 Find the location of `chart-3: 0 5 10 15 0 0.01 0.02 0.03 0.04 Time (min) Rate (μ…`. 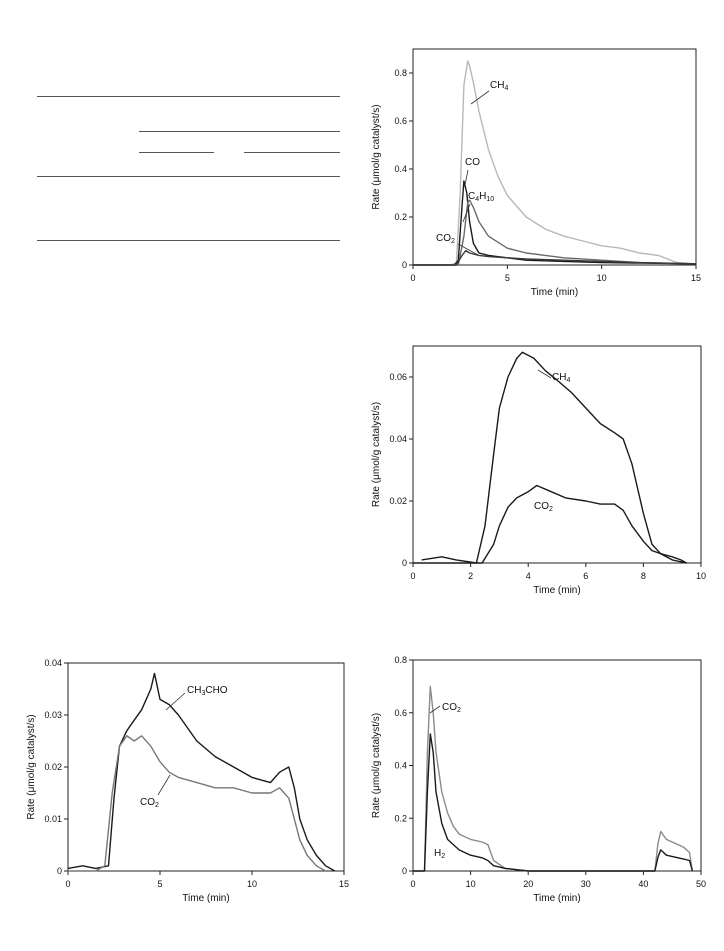

chart-3: 0 5 10 15 0 0.01 0.02 0.03 0.04 Time (min) Rate (μ… is located at coordinates (187, 781).